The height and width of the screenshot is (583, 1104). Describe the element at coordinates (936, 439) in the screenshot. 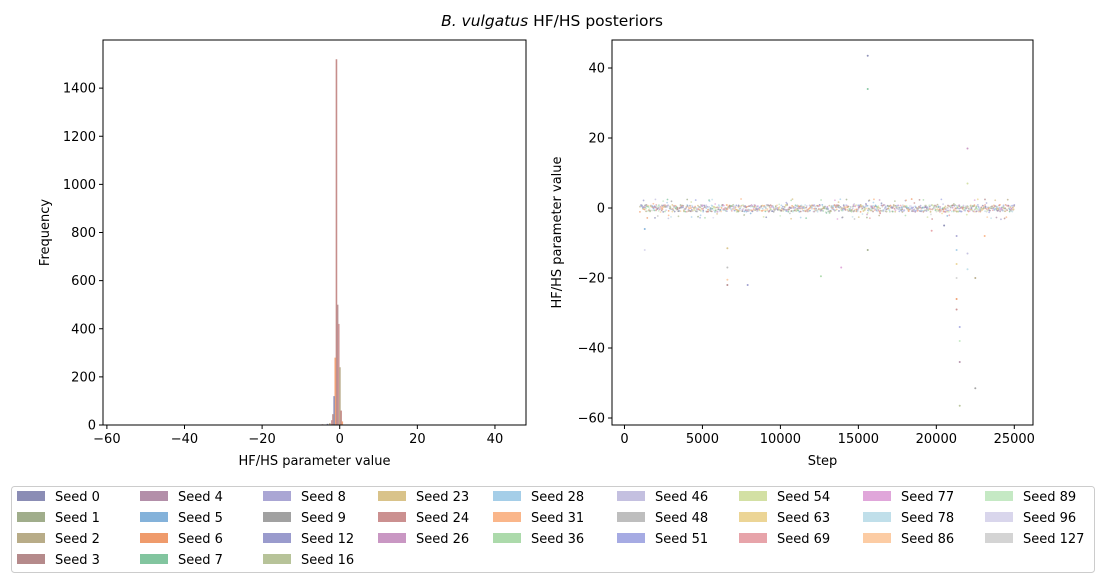

I see `scatter-x-tick-label: 20000` at that location.